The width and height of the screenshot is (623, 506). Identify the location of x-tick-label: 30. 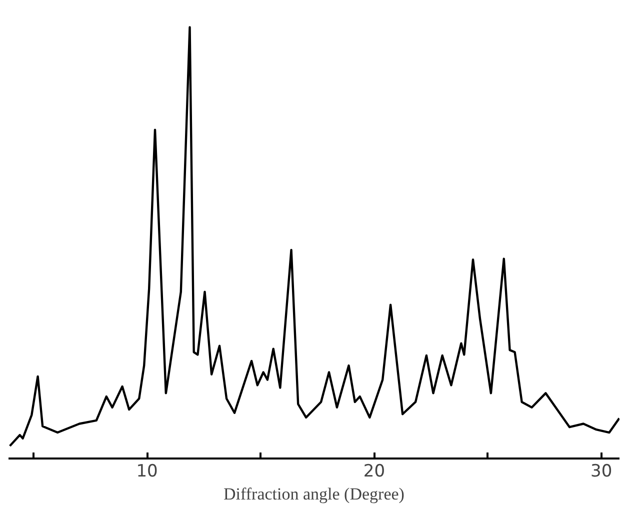
(601, 472).